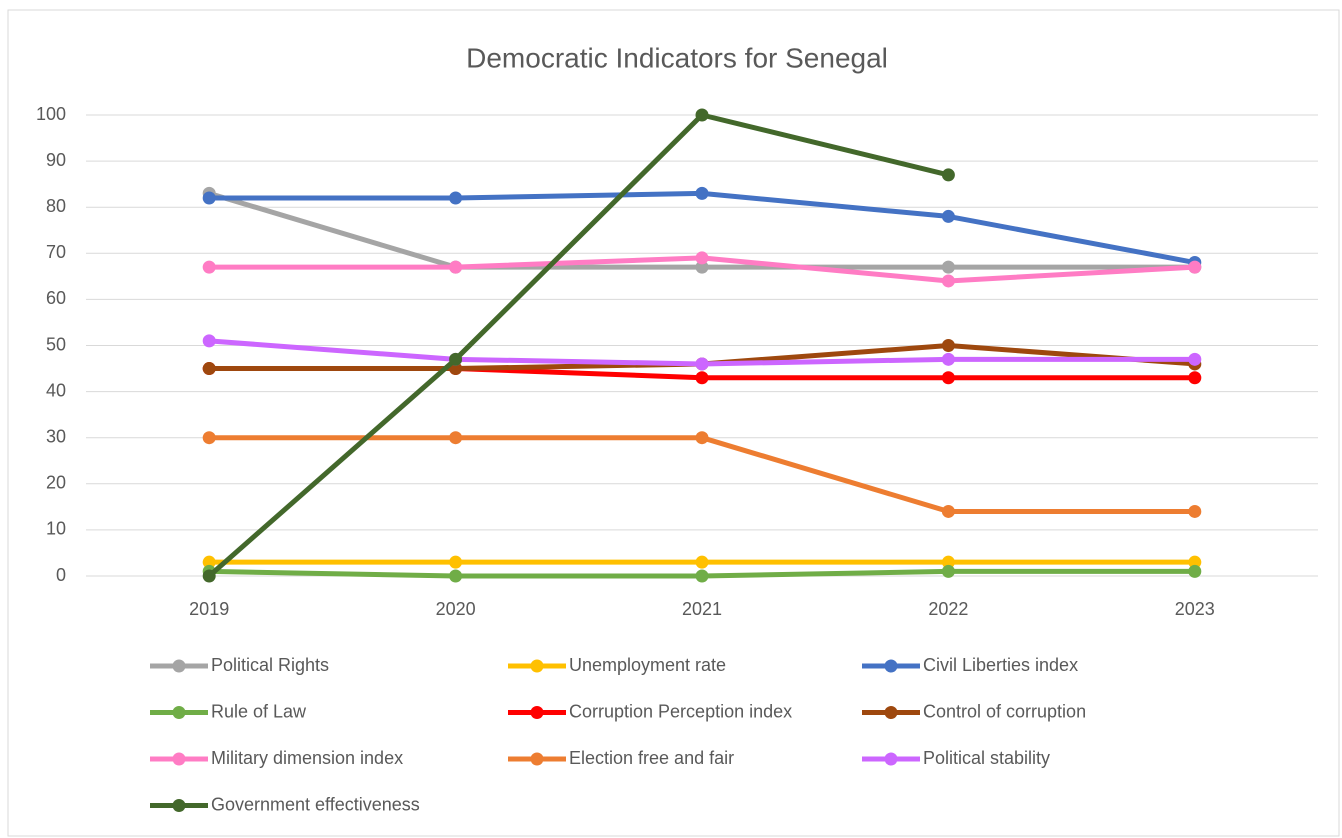 This screenshot has width=1342, height=838. I want to click on y-tick-label: 50, so click(56, 344).